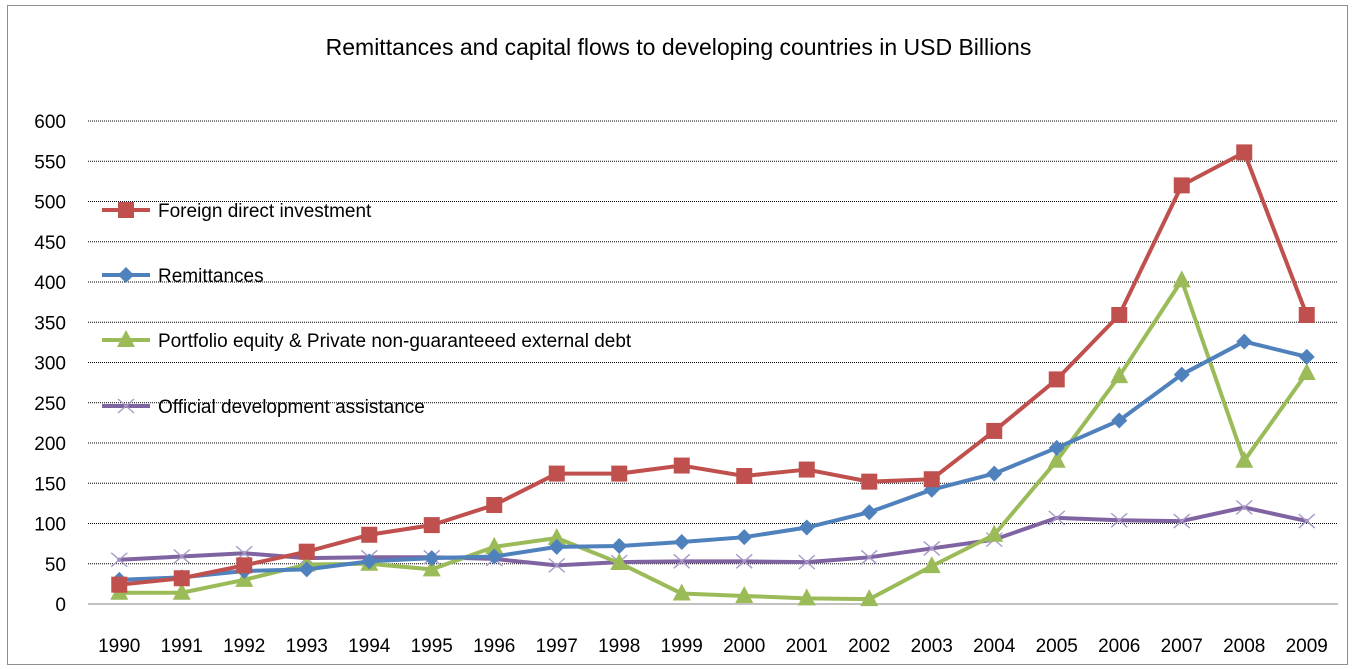 This screenshot has height=669, width=1357. I want to click on x-tick-label: 1998, so click(619, 646).